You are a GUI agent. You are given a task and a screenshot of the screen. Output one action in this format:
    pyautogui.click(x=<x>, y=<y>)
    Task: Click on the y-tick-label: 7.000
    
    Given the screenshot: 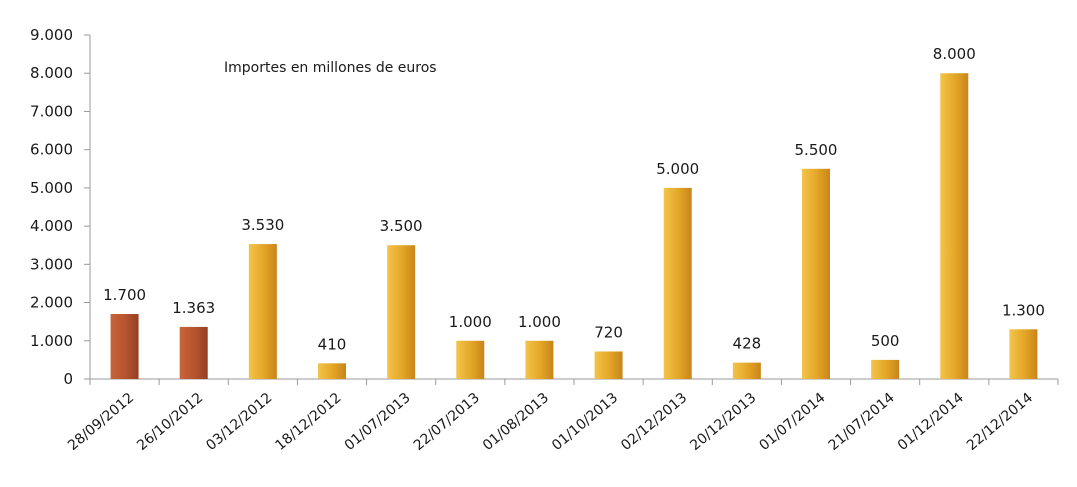 What is the action you would take?
    pyautogui.click(x=51, y=111)
    